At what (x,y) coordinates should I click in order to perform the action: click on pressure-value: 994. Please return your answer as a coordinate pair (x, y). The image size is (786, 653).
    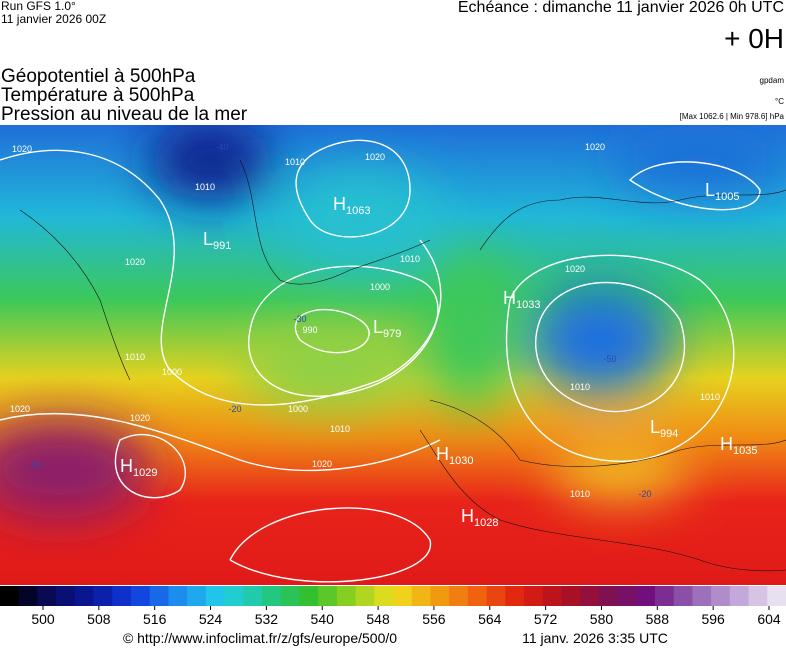
    Looking at the image, I should click on (669, 434).